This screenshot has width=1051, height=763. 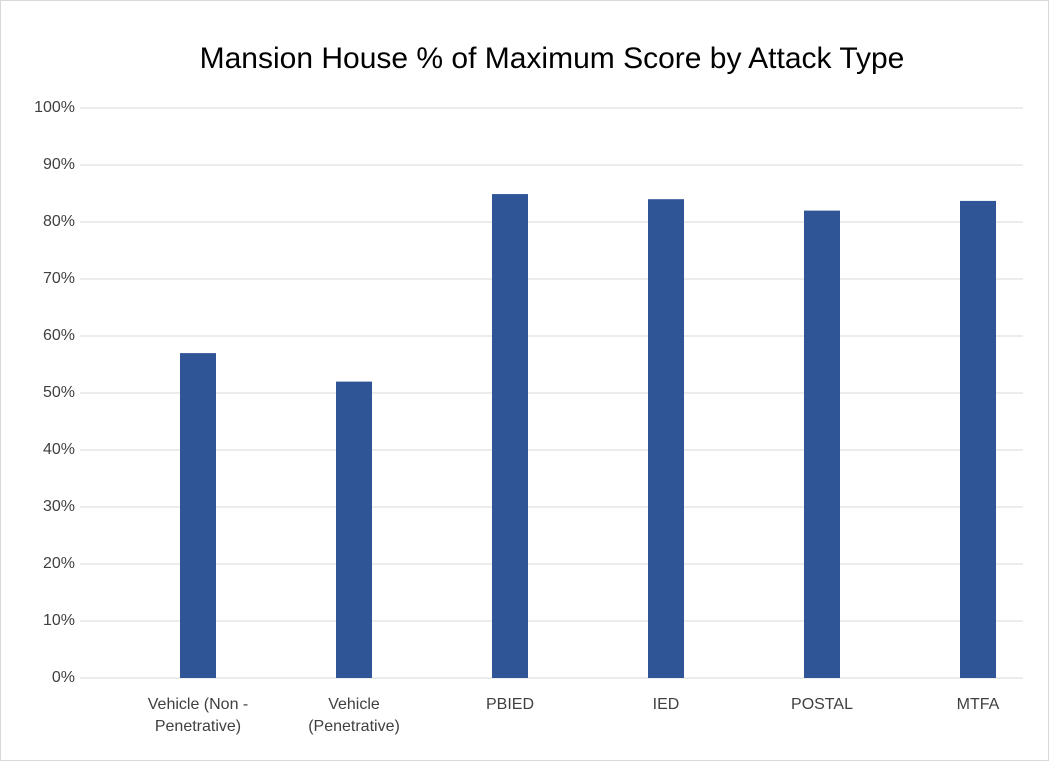 I want to click on x-tick-label: IED, so click(x=666, y=704).